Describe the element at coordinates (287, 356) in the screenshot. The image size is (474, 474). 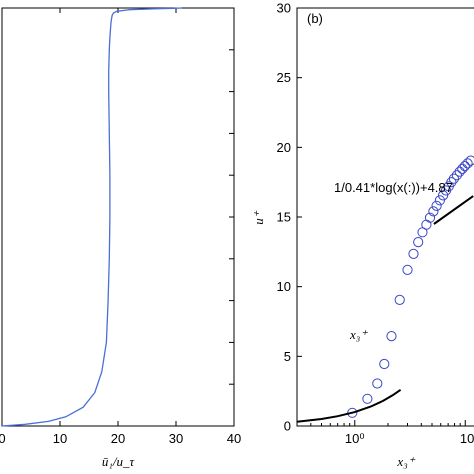
I see `y-tick-label: 5` at that location.